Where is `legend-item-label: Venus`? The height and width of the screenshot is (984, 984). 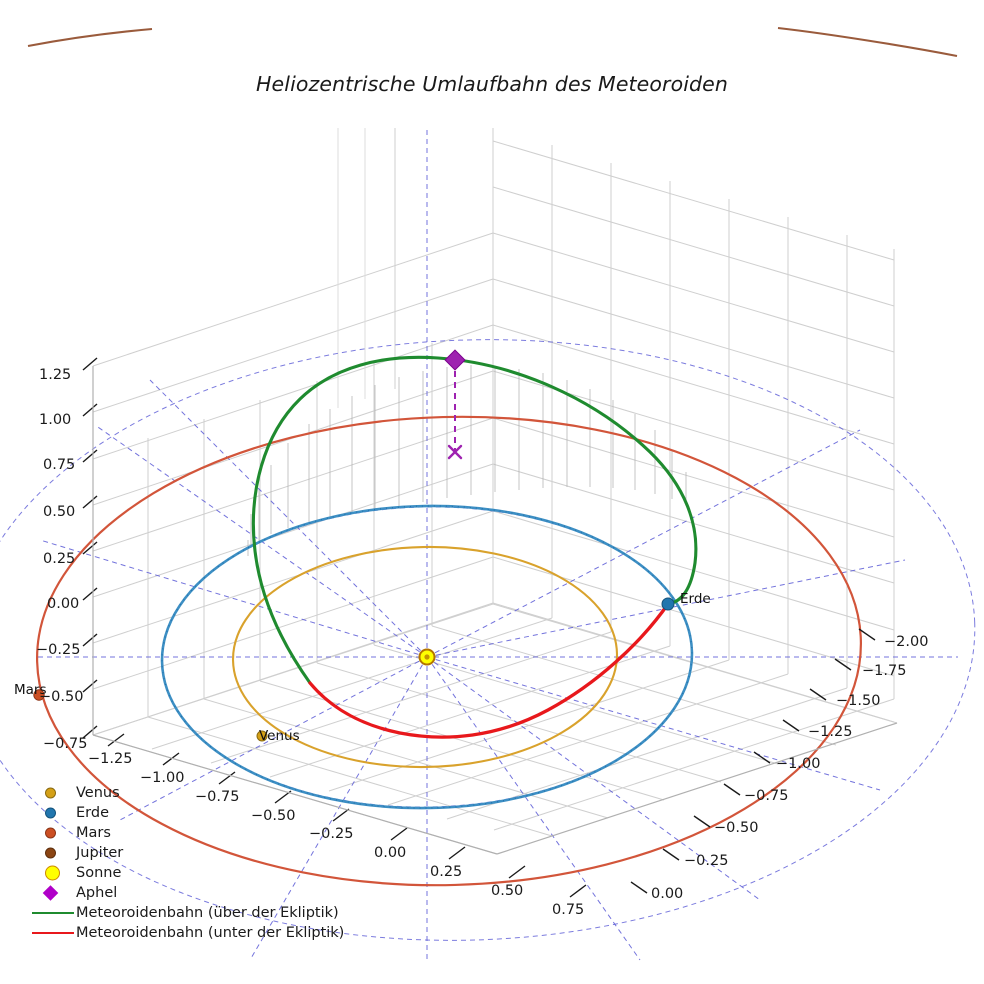
legend-item-label: Venus is located at coordinates (98, 793).